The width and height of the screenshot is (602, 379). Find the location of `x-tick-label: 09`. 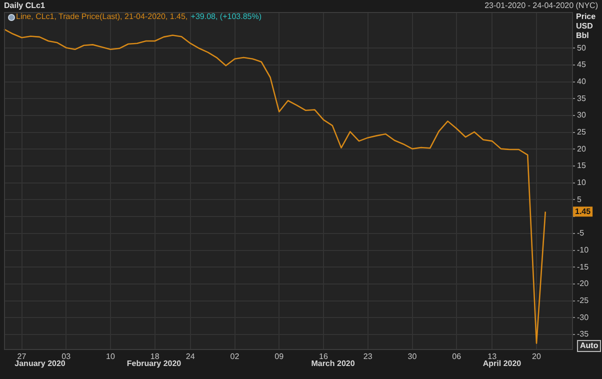

x-tick-label: 09 is located at coordinates (279, 357).